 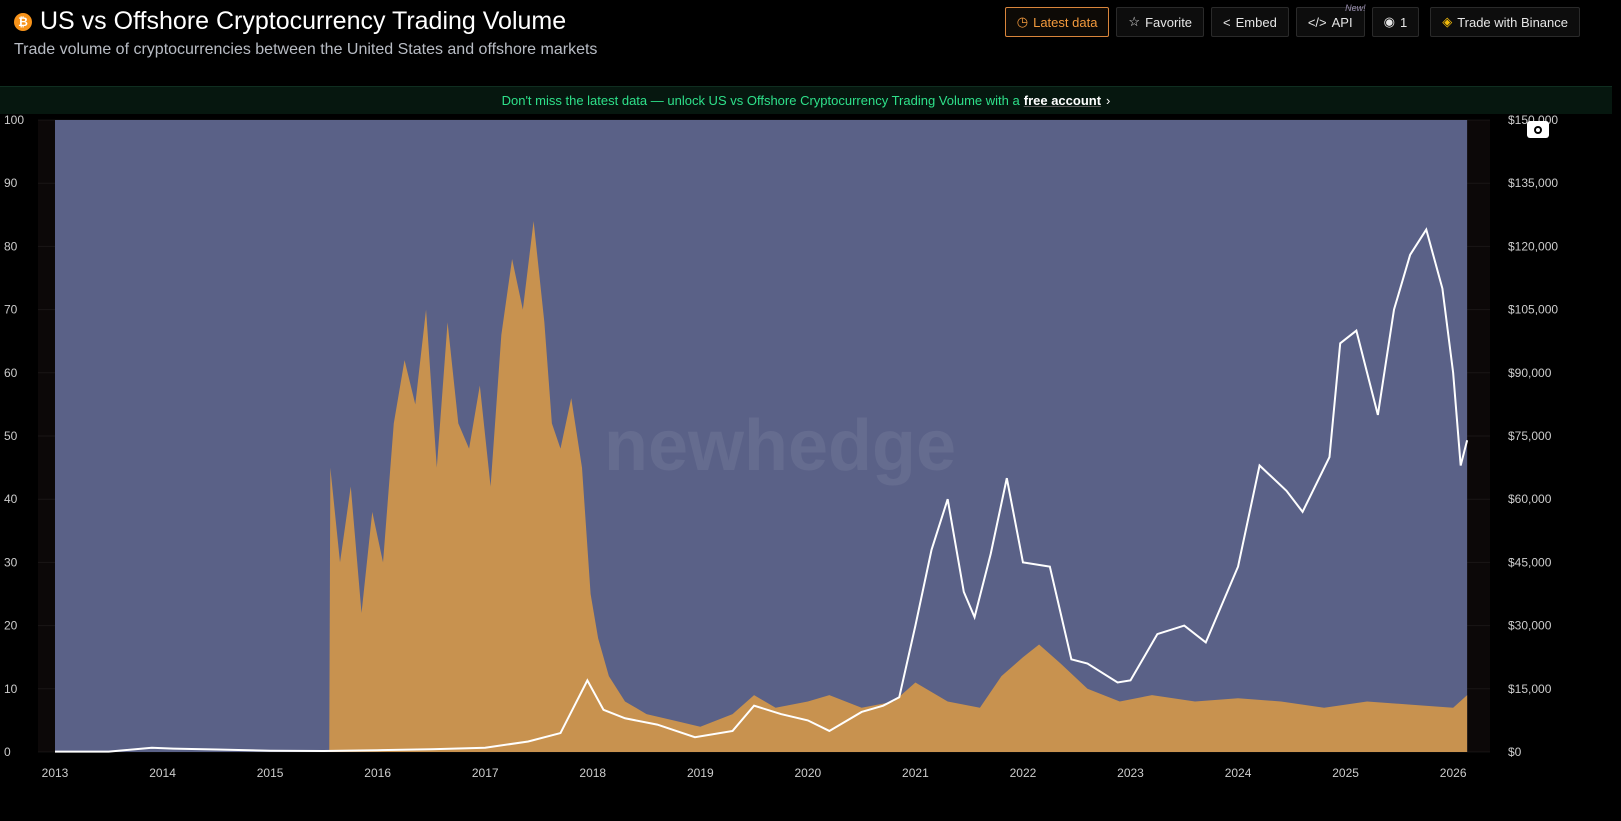 What do you see at coordinates (1538, 129) in the screenshot?
I see `camera-button` at bounding box center [1538, 129].